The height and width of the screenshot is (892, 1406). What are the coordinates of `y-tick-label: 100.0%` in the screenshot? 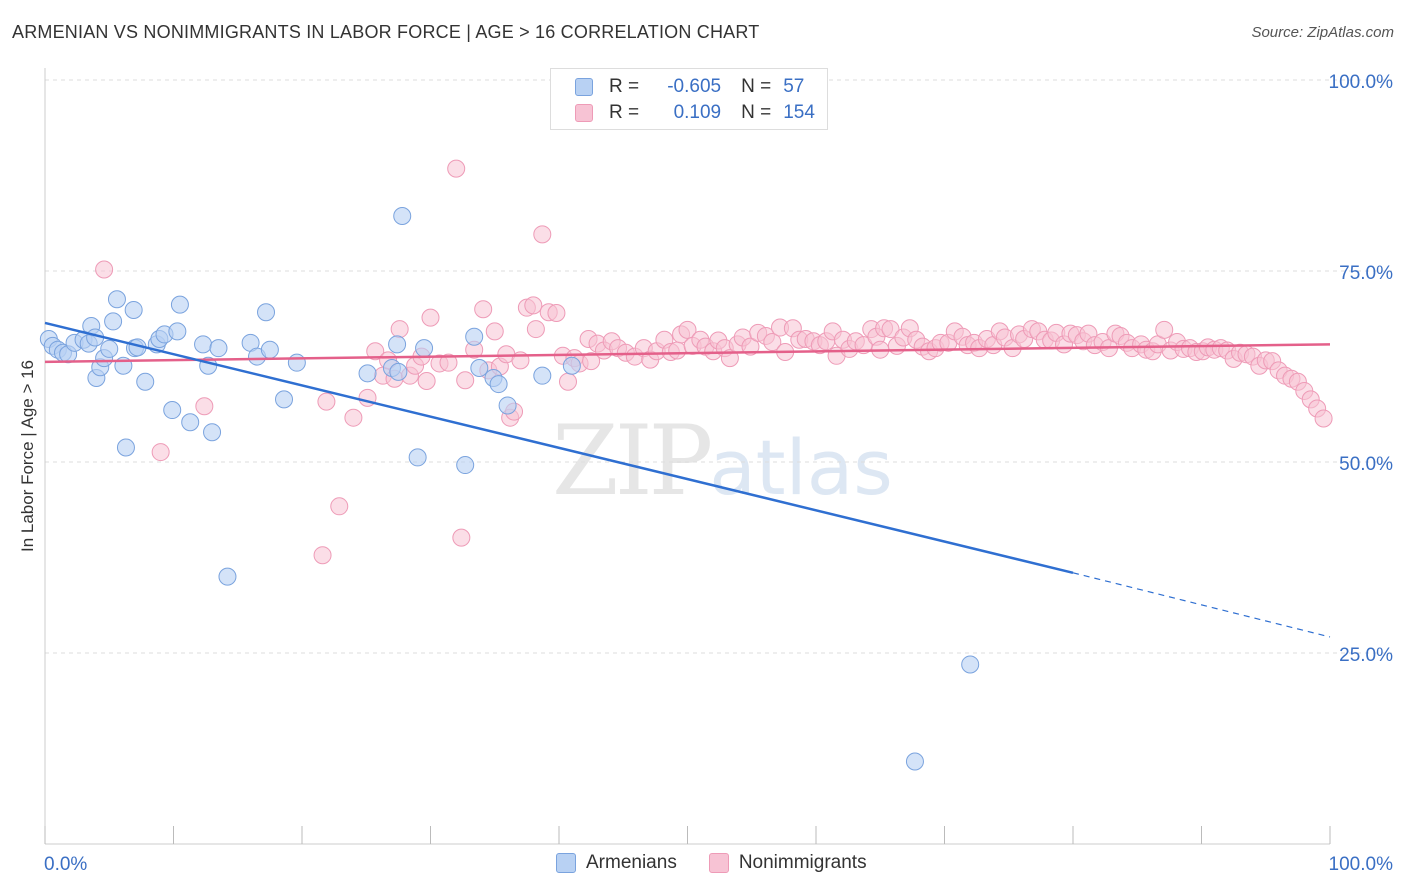 It's located at (1361, 82).